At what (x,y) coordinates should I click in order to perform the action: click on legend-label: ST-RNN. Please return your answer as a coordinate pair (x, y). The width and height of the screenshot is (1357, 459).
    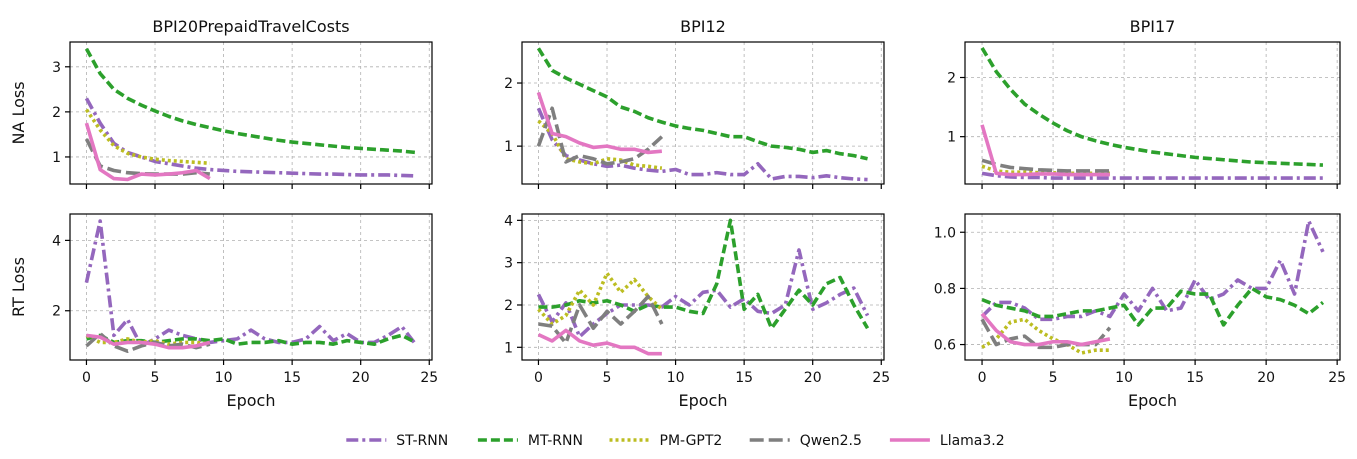
    Looking at the image, I should click on (422, 441).